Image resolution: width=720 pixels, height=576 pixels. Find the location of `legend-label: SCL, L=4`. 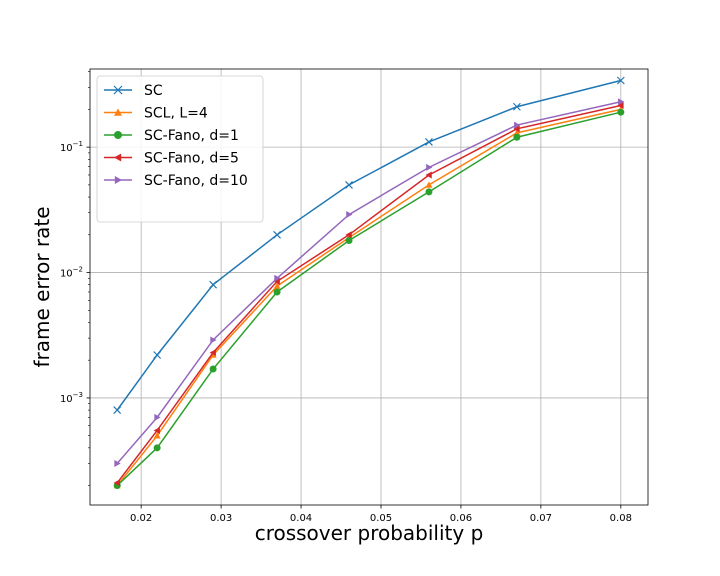

legend-label: SCL, L=4 is located at coordinates (176, 114).